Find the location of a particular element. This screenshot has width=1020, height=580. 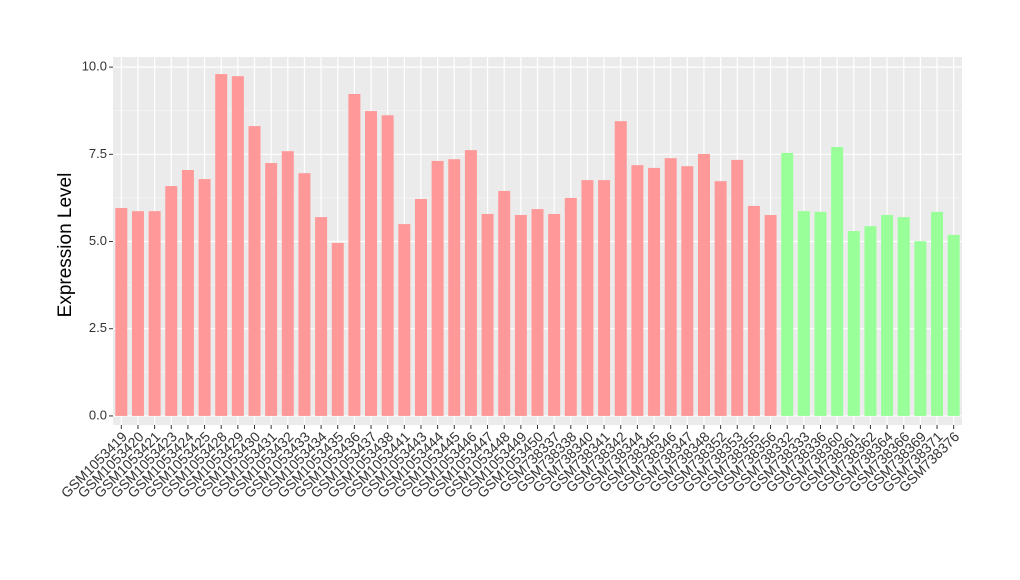

y-tick-label: 0.0 is located at coordinates (98, 414).